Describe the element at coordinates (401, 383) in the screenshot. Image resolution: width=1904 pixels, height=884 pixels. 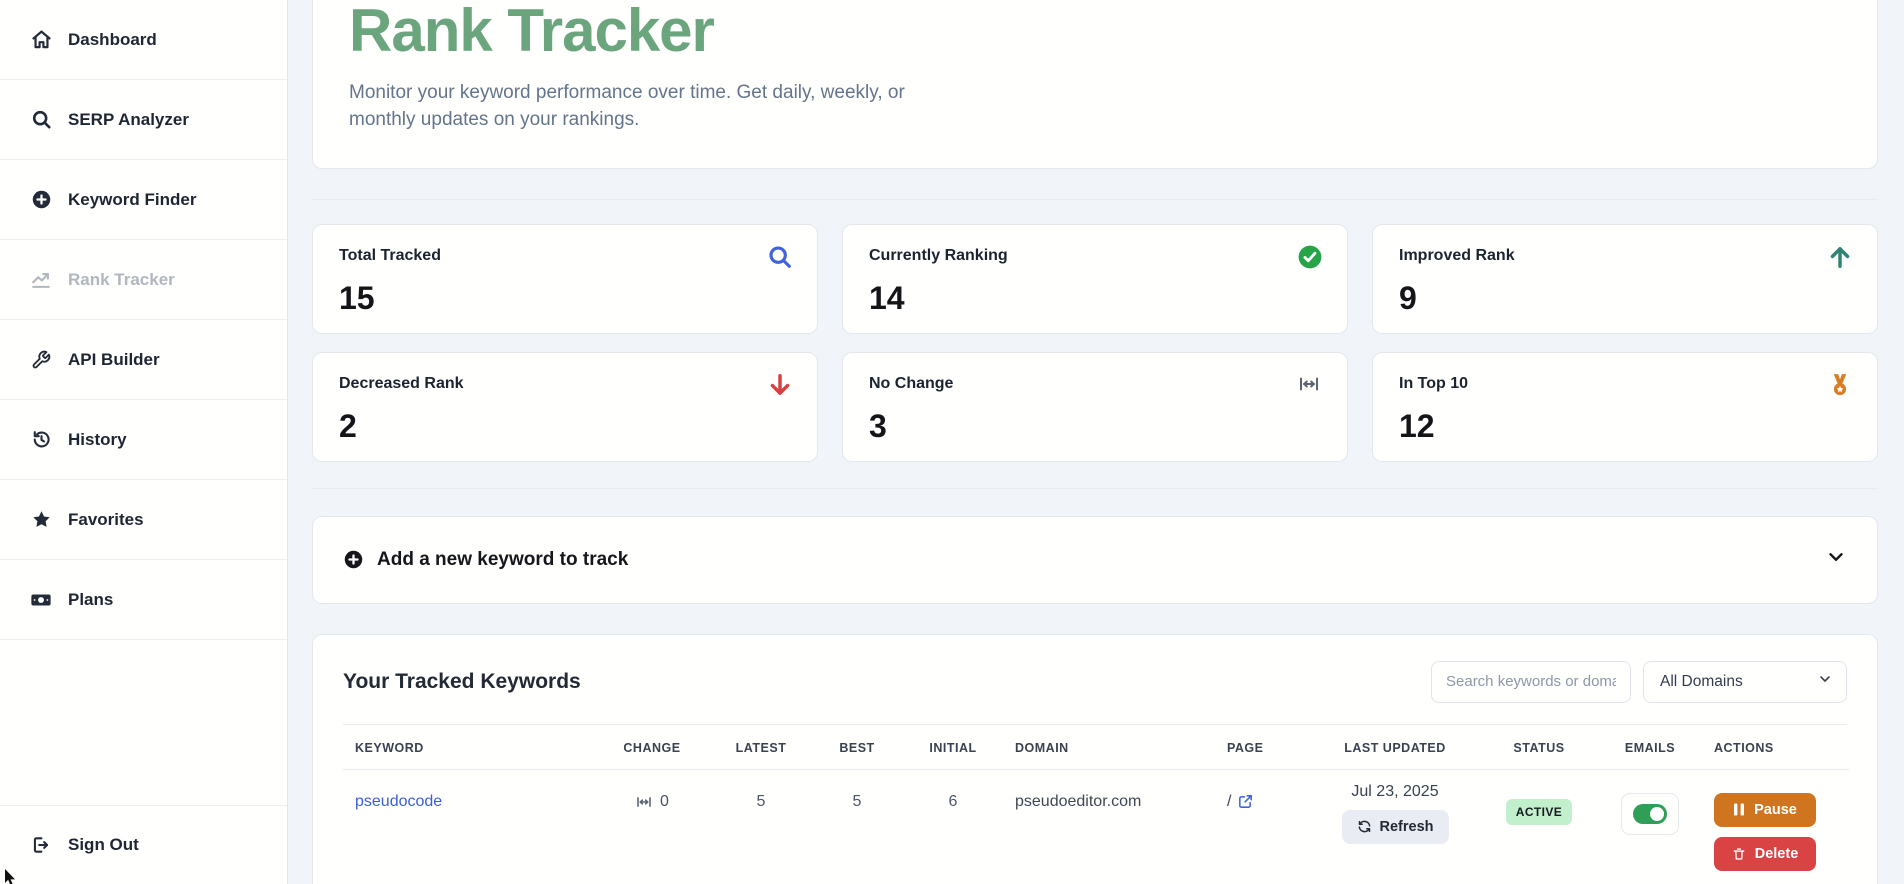
I see `stat-label: Decreased Rank` at that location.